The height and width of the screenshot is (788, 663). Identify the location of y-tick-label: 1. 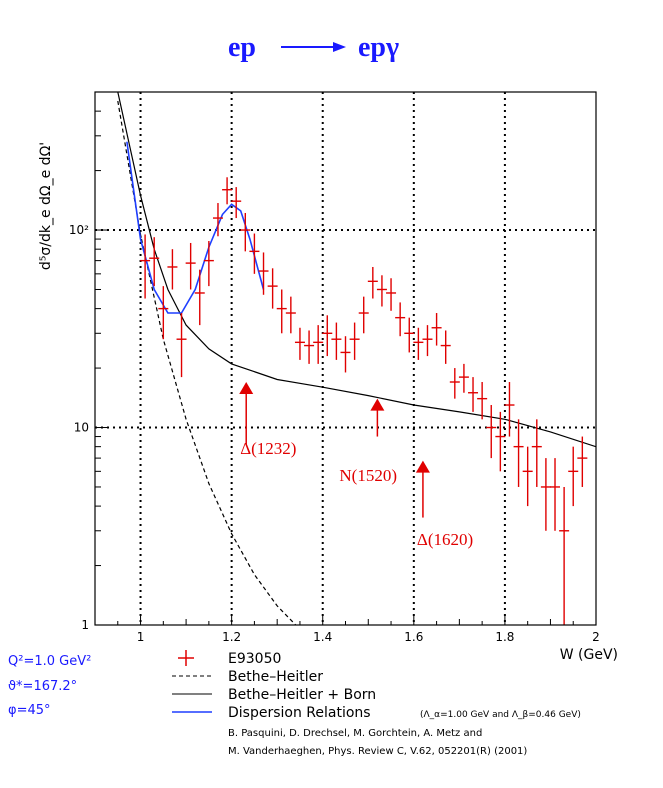
(85, 625).